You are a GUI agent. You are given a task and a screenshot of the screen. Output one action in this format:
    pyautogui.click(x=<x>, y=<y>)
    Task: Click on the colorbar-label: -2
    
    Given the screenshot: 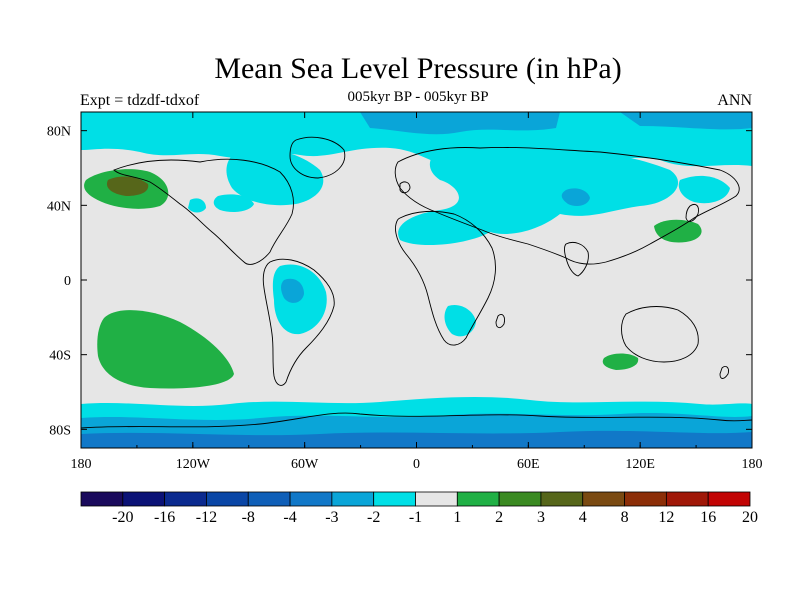 What is the action you would take?
    pyautogui.click(x=373, y=517)
    